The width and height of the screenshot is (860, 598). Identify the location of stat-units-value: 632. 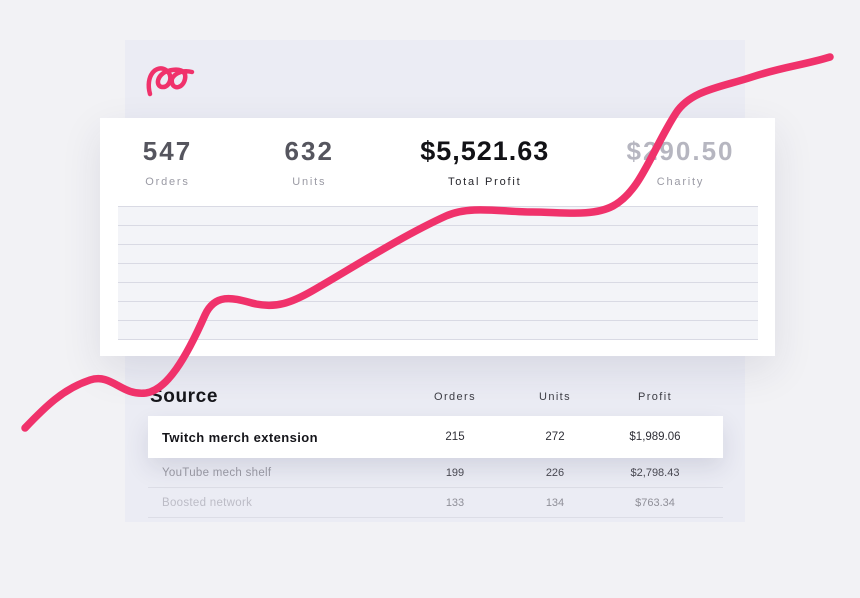
(309, 151).